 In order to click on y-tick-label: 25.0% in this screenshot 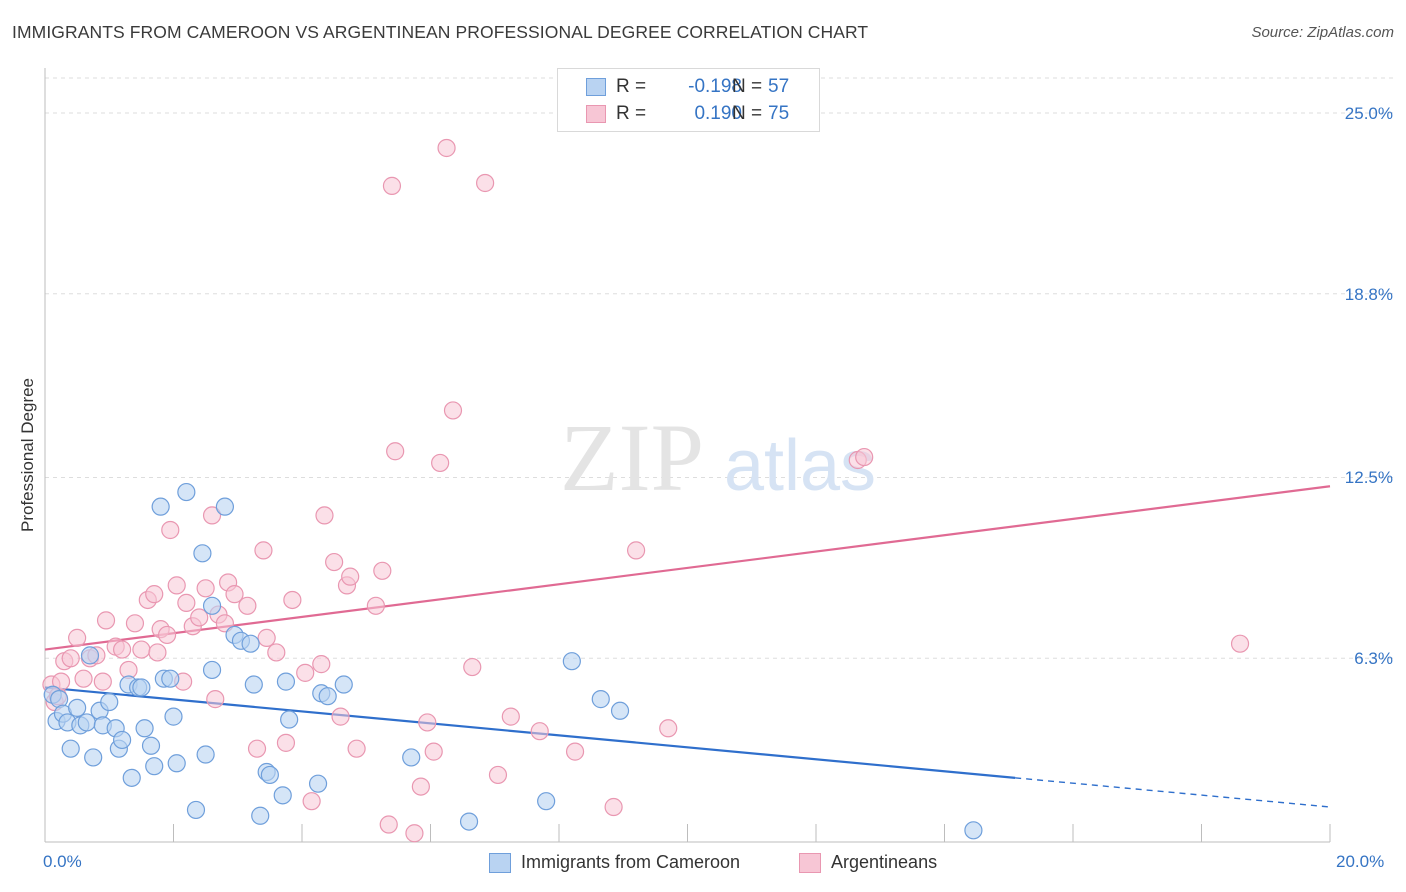, I will do `click(1368, 113)`.